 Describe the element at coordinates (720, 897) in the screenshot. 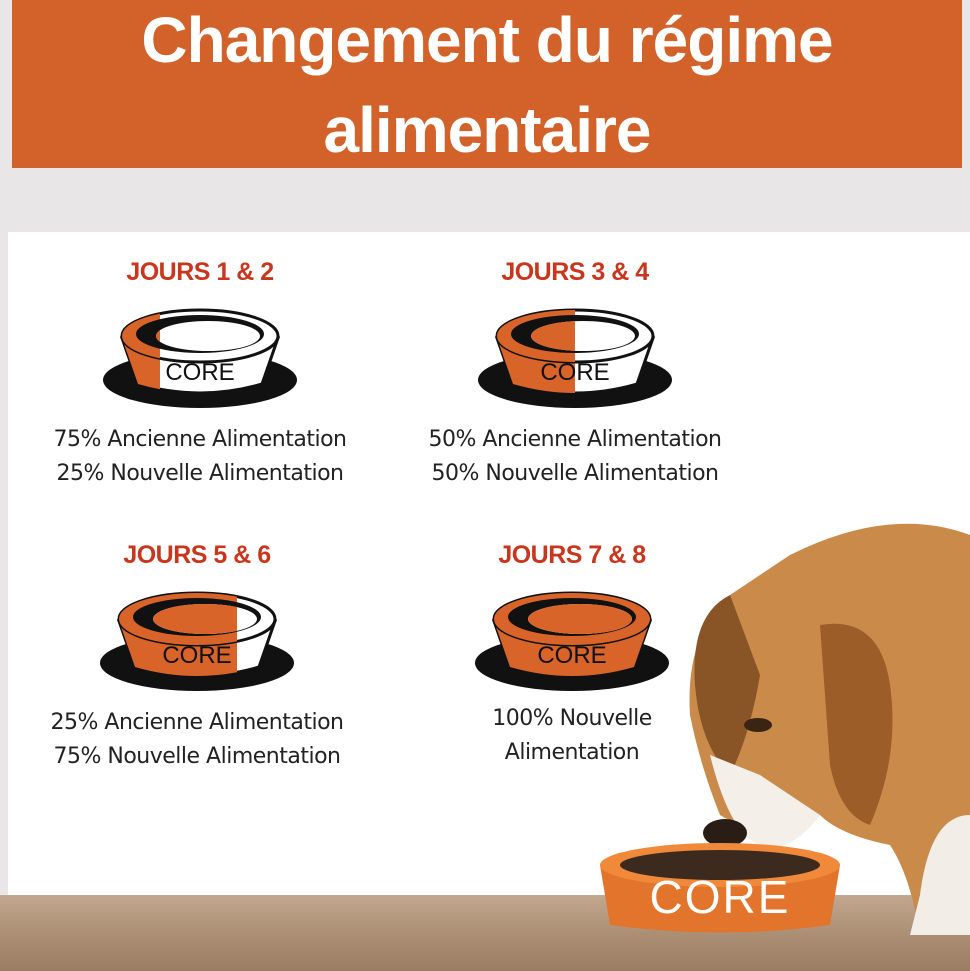

I see `photo-bowl-logo: CORE` at that location.